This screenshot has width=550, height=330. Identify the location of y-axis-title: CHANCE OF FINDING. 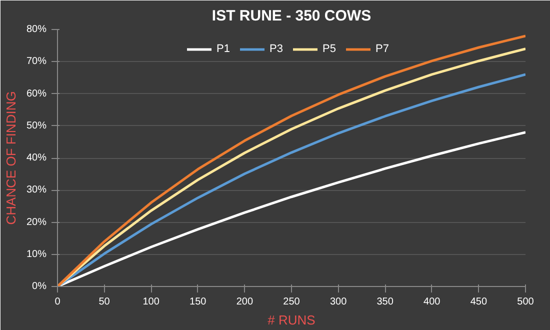
(10, 158).